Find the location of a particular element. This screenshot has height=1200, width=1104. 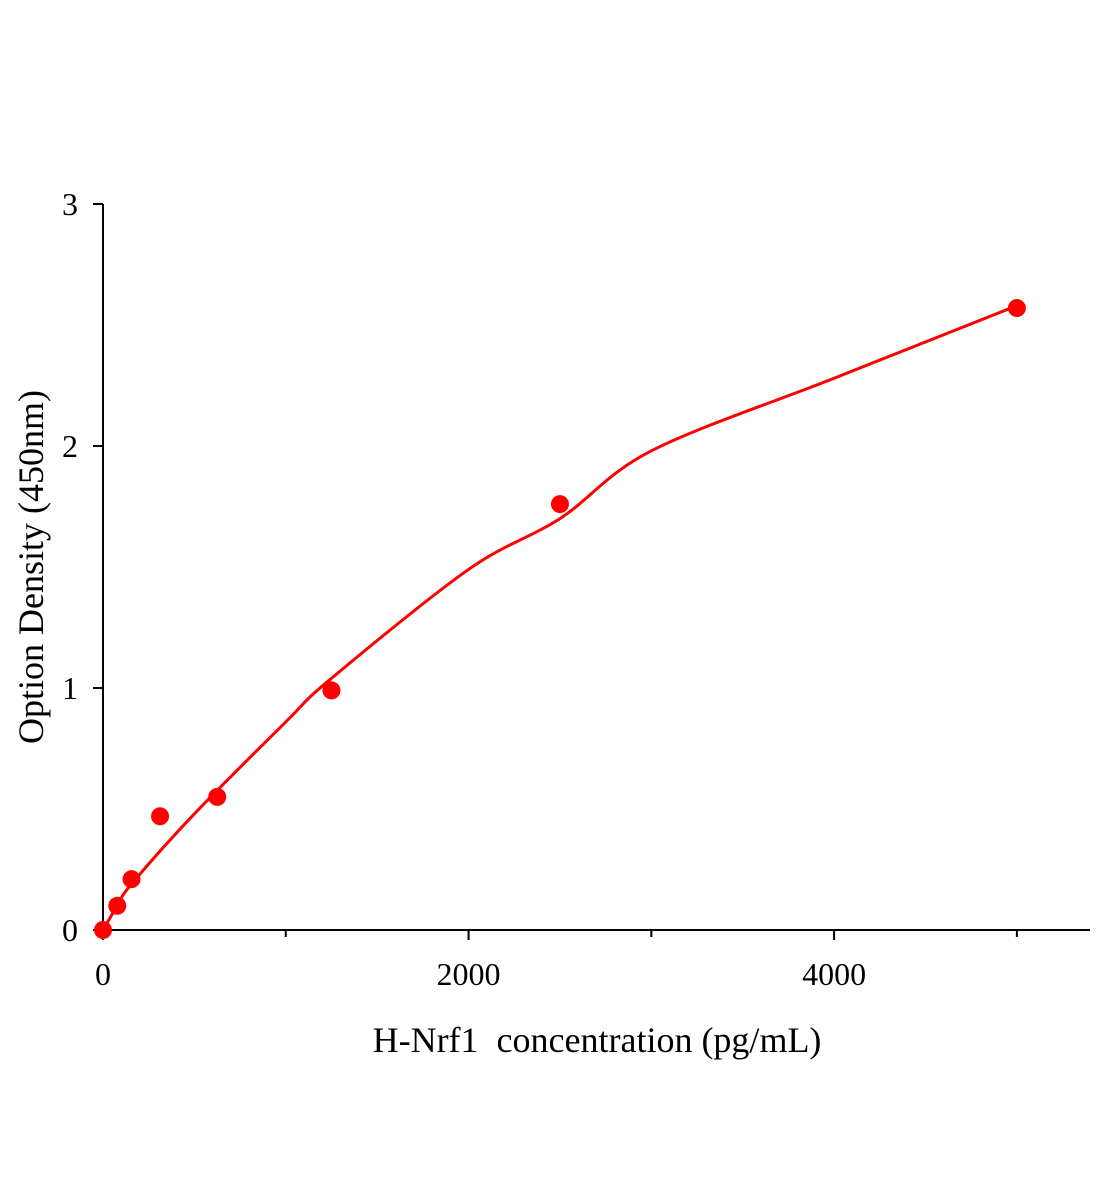

x-tick-label: 2000 is located at coordinates (469, 974).